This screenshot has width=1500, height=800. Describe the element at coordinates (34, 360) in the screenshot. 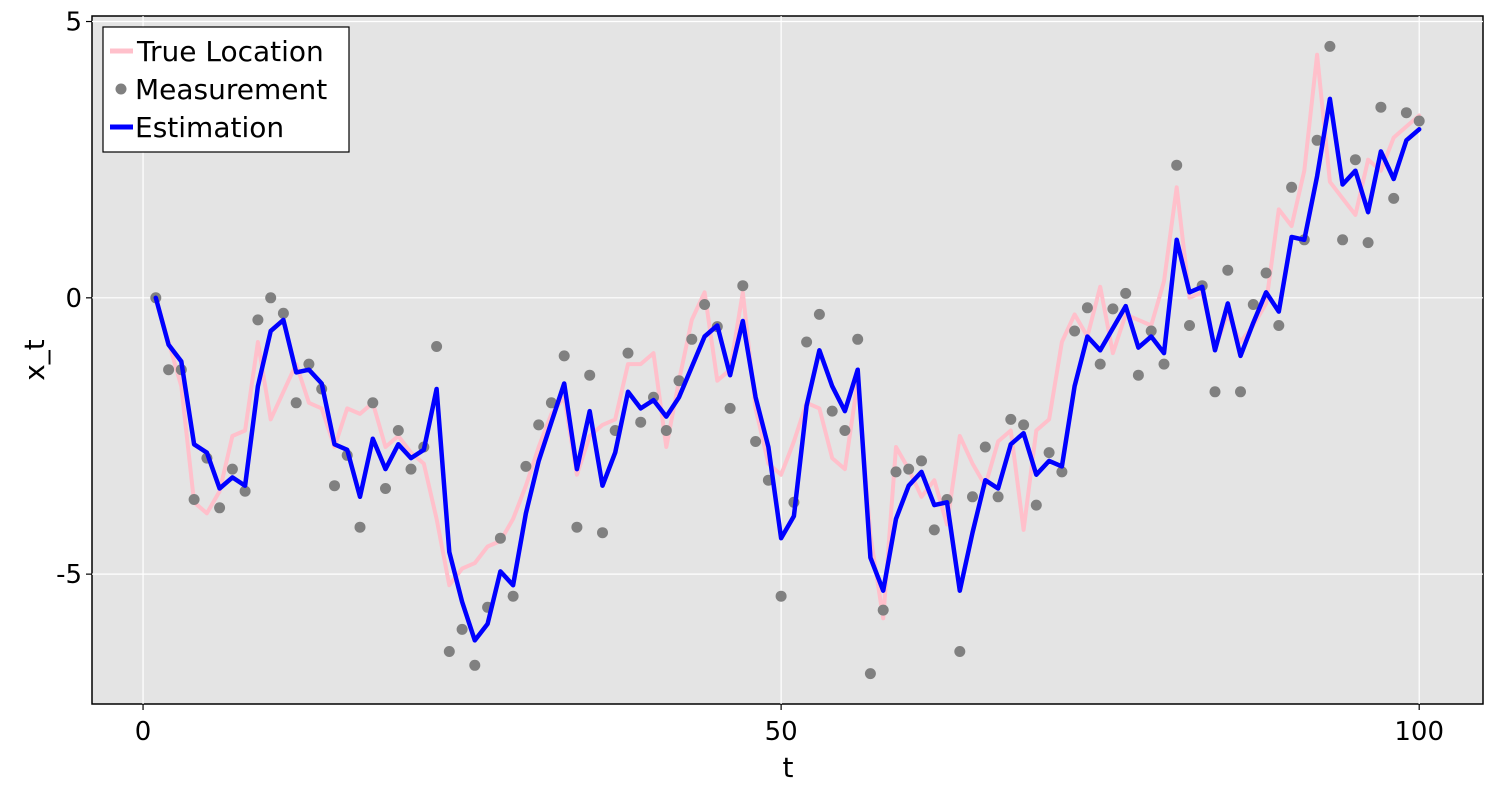

I see `y-axis-title: x_t` at that location.